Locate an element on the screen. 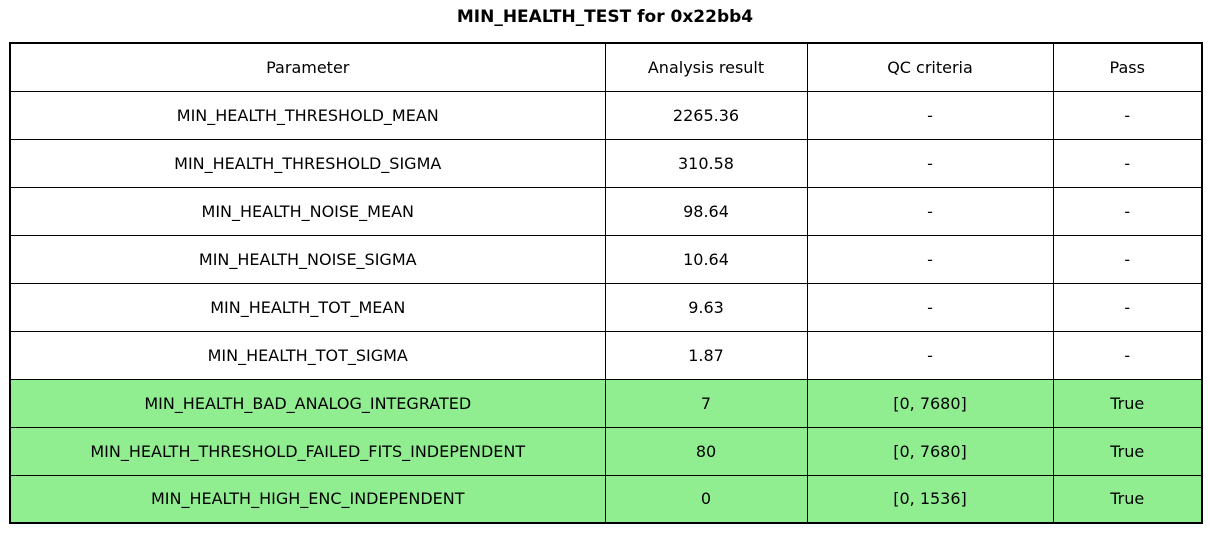 The height and width of the screenshot is (553, 1210). cell-parameter: MIN_HEALTH_NOISE_SIGMA is located at coordinates (307, 259).